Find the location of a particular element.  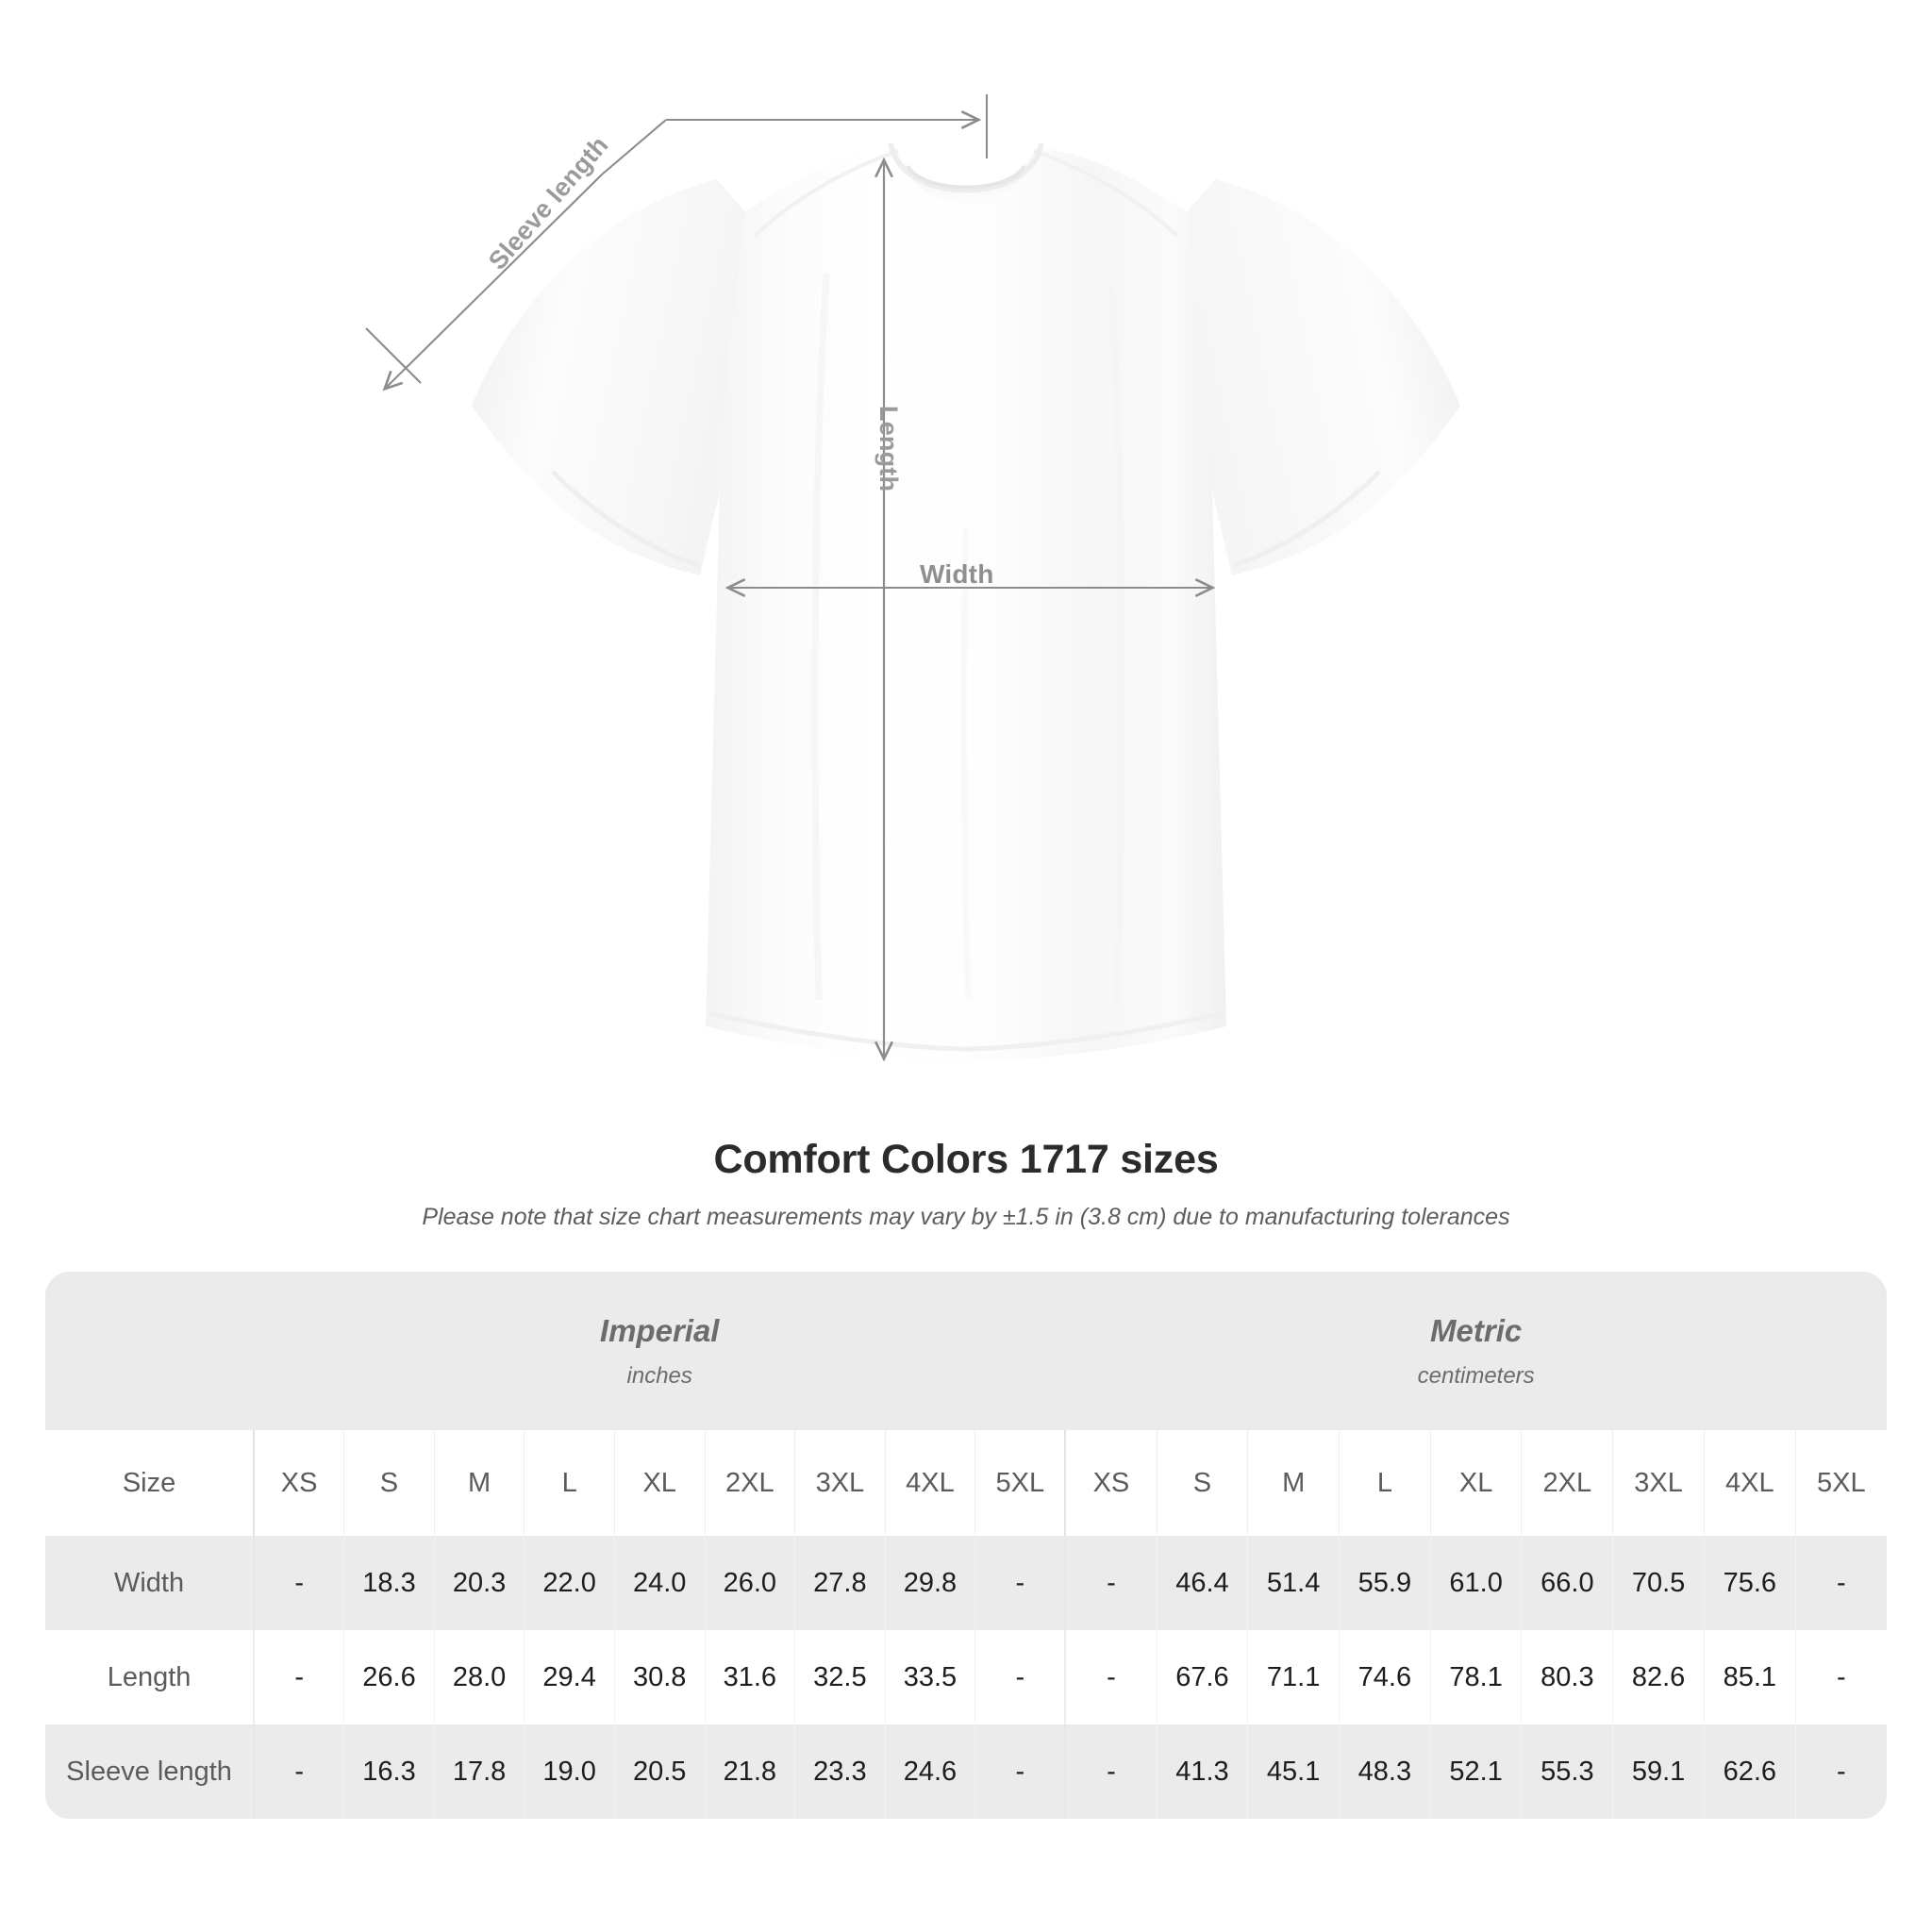

cell-width-metric-m: 51.4 is located at coordinates (1294, 1583).